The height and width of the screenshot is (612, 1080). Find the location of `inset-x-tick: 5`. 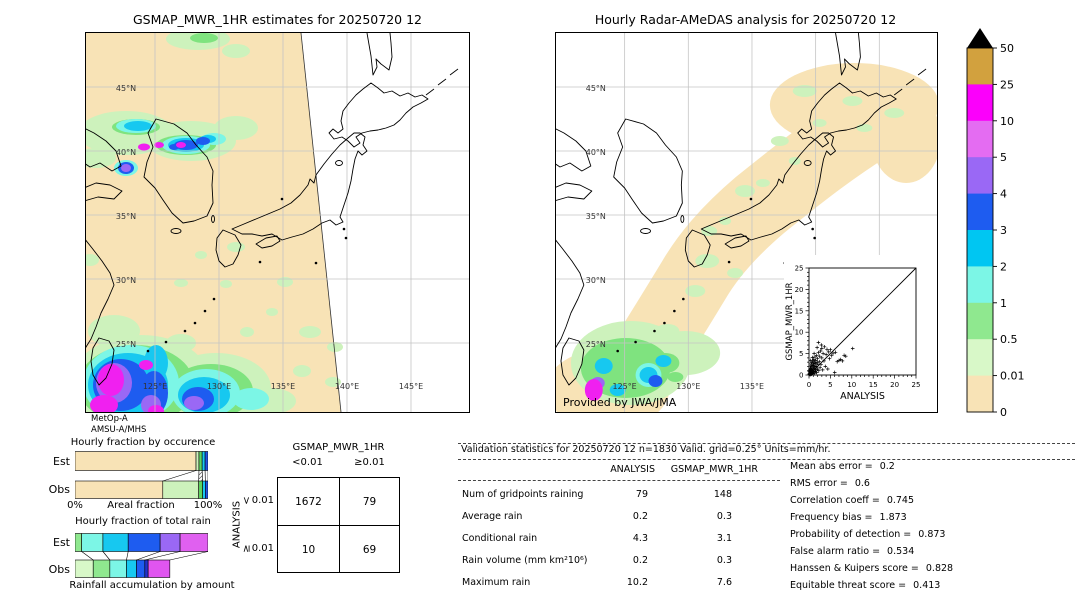

inset-x-tick: 5 is located at coordinates (830, 385).